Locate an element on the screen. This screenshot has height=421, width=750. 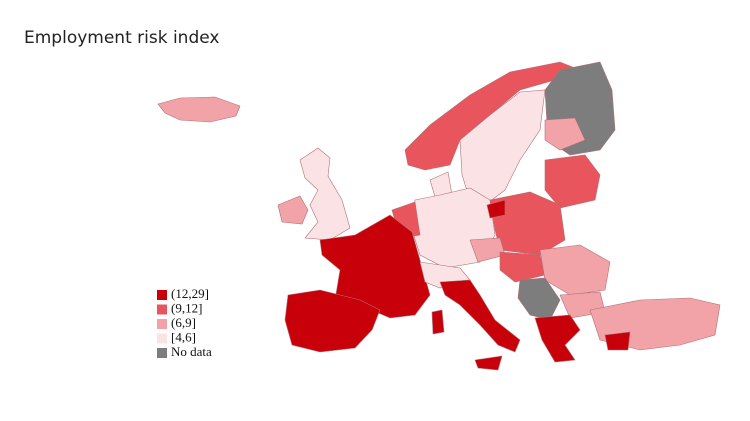
legend-label: No data is located at coordinates (191, 351).